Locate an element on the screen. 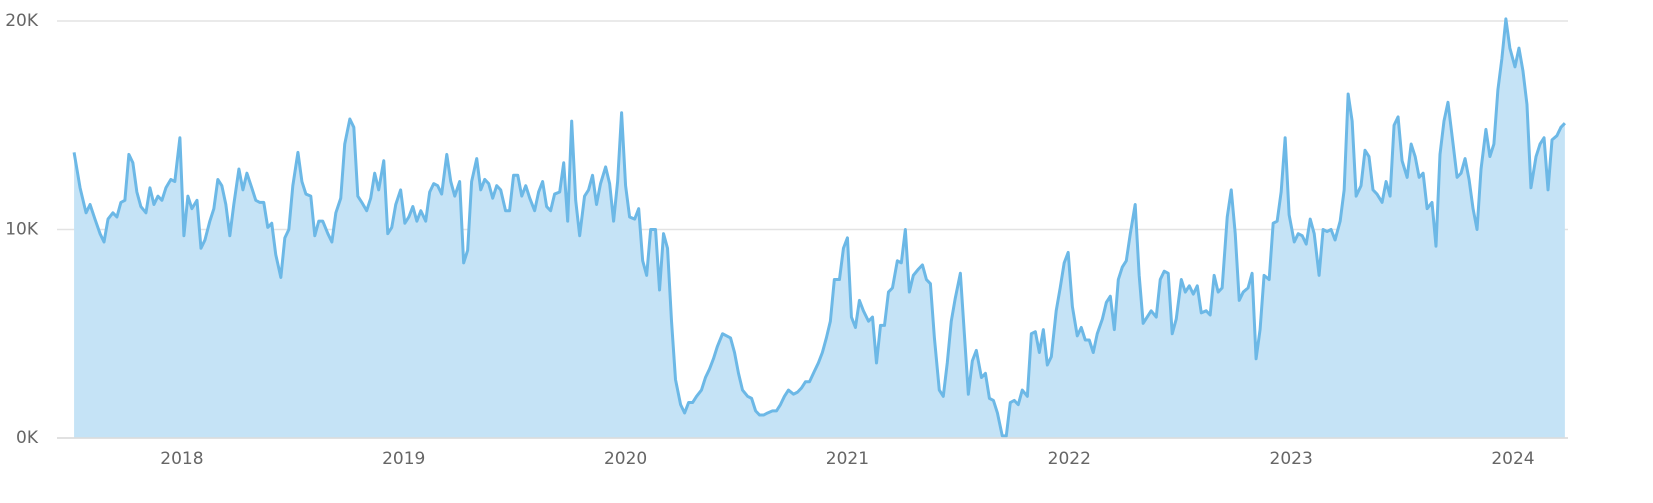 This screenshot has width=1653, height=503. x-tick-label: 2021 is located at coordinates (847, 459).